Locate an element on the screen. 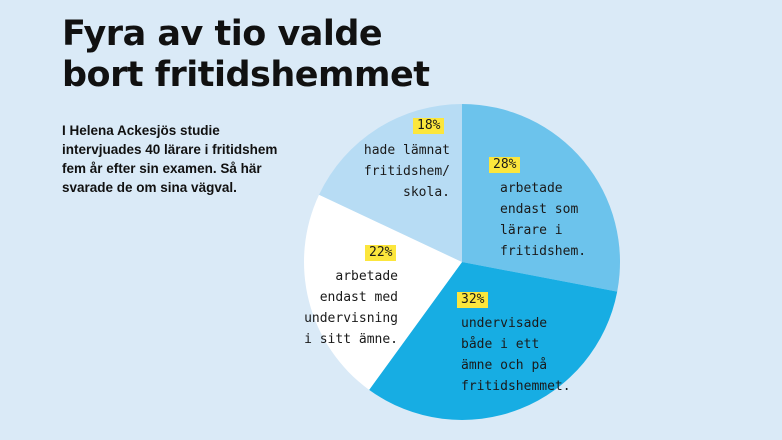 Image resolution: width=782 pixels, height=440 pixels. title-line: Fyra av tio valde is located at coordinates (222, 34).